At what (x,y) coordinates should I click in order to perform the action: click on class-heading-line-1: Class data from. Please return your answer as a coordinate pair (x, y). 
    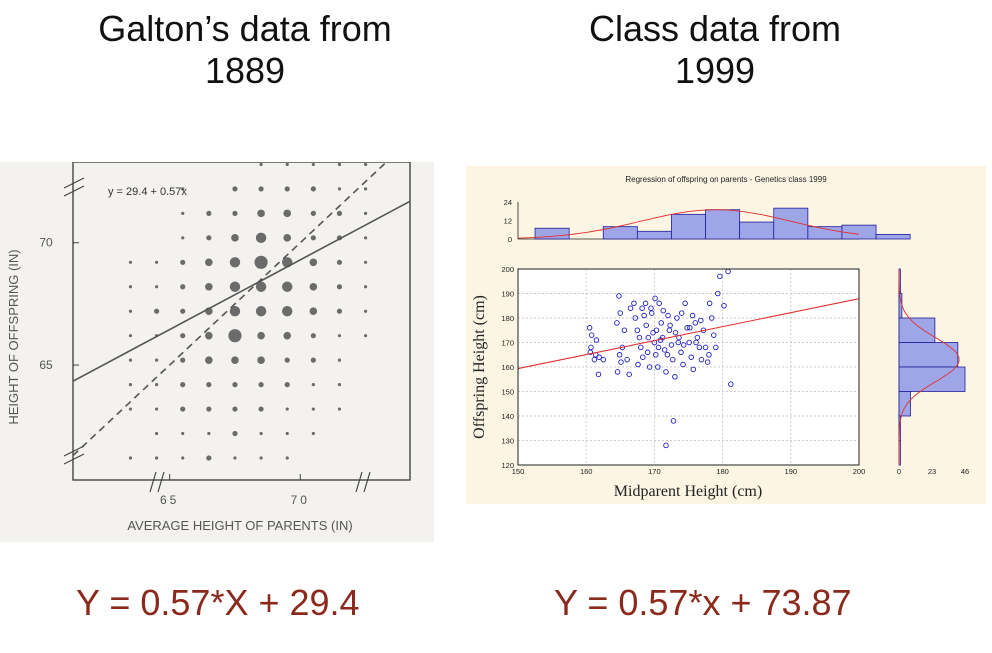
    Looking at the image, I should click on (715, 28).